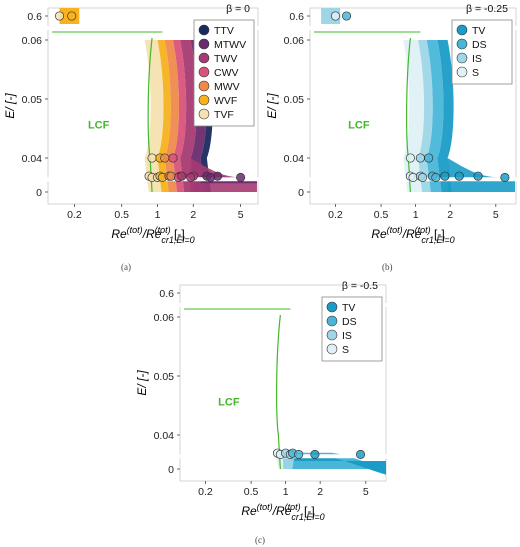  I want to click on legend-label: TTV, so click(224, 31).